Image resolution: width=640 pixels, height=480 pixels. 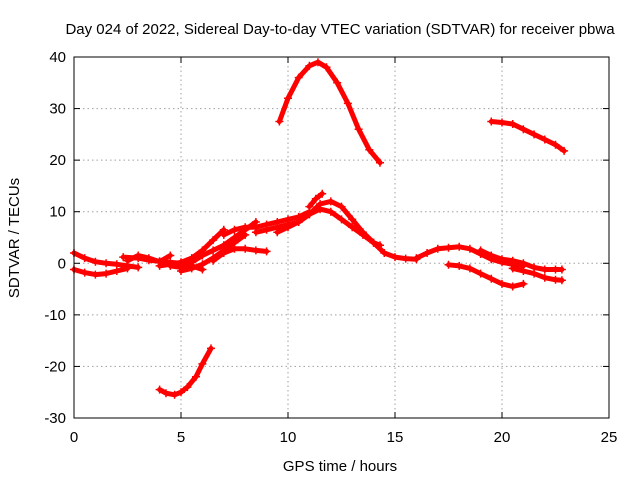 I want to click on y-tick-label: -20, so click(x=55, y=366).